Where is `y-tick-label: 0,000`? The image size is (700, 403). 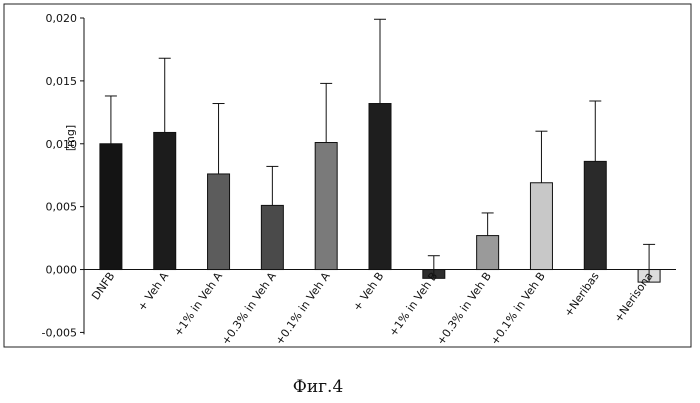 y-tick-label: 0,000 is located at coordinates (62, 270).